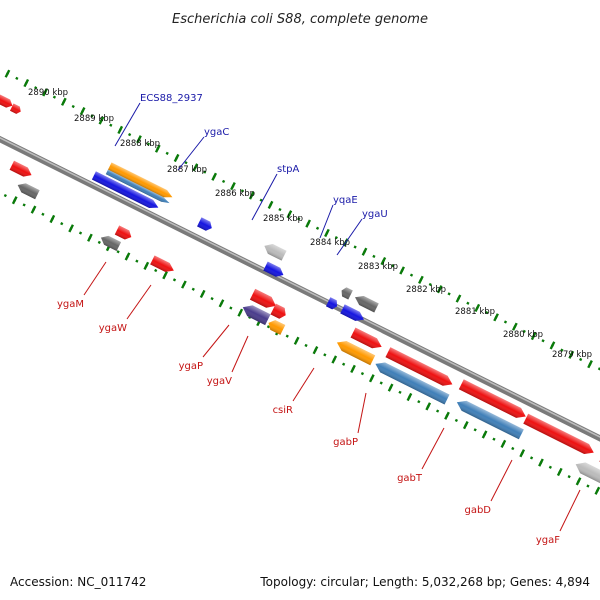  Describe the element at coordinates (283, 219) in the screenshot. I see `kbp-tick-label: 2885 kbp` at that location.